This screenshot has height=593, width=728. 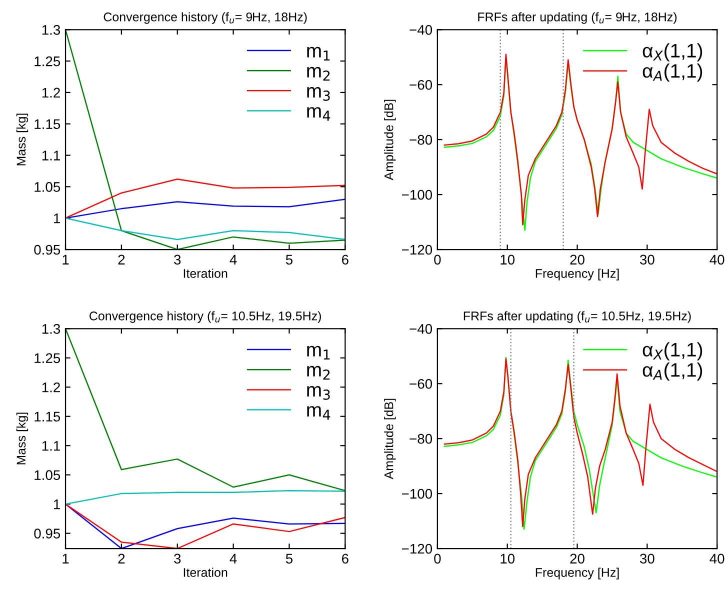 What do you see at coordinates (205, 18) in the screenshot?
I see `chart-title: Convergence history (f$_{u}$= 9Hz, 18Hz)` at bounding box center [205, 18].